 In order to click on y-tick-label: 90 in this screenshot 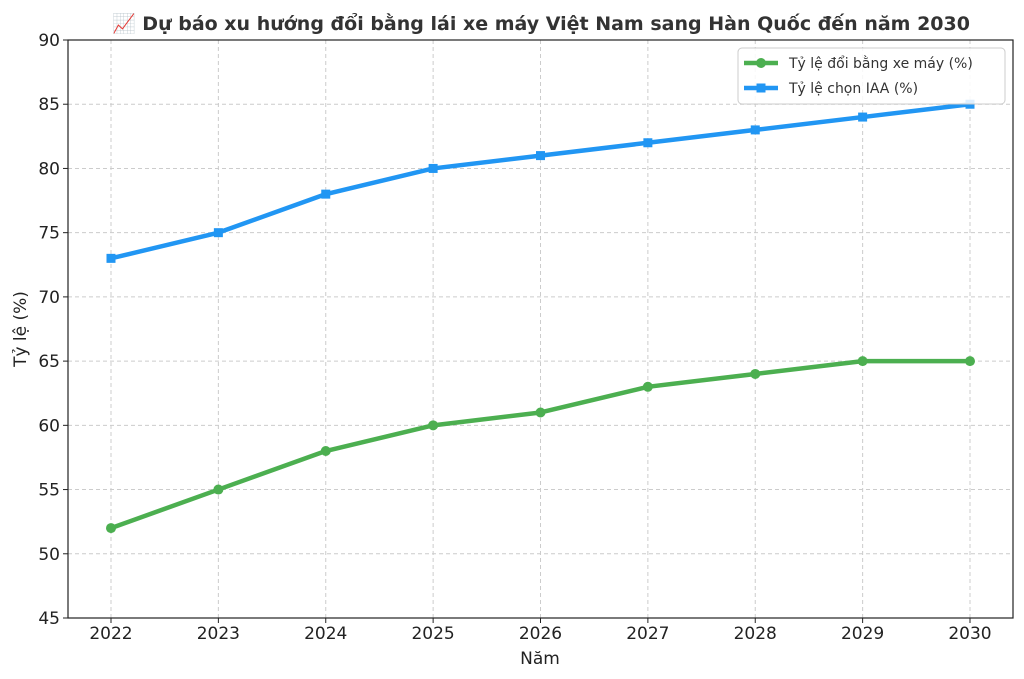, I will do `click(49, 41)`.